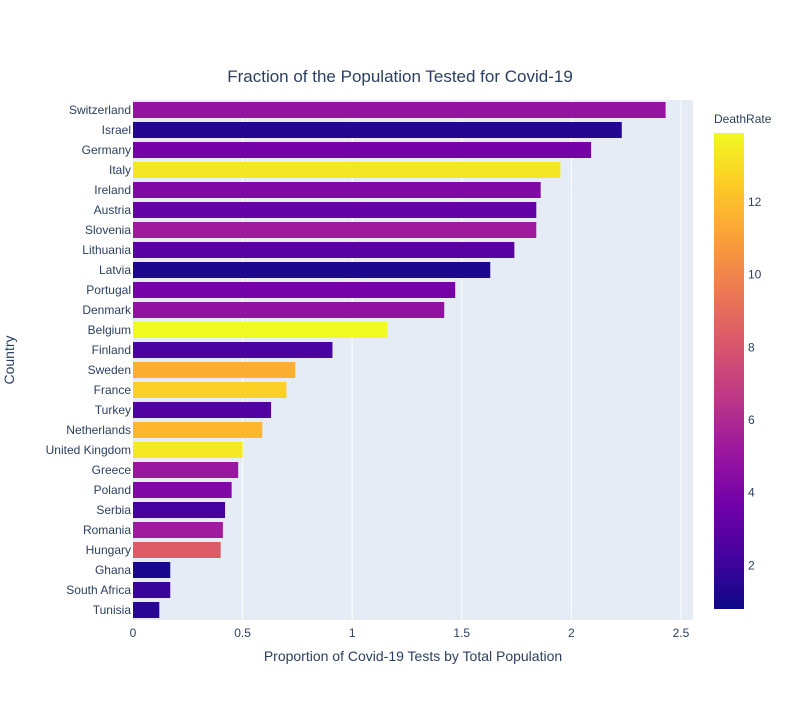 The image size is (800, 705). What do you see at coordinates (108, 550) in the screenshot?
I see `y-tick-label: Hungary` at bounding box center [108, 550].